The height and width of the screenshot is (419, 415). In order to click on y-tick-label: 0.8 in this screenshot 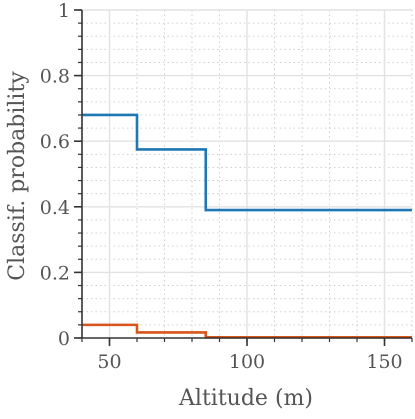, I will do `click(55, 77)`.